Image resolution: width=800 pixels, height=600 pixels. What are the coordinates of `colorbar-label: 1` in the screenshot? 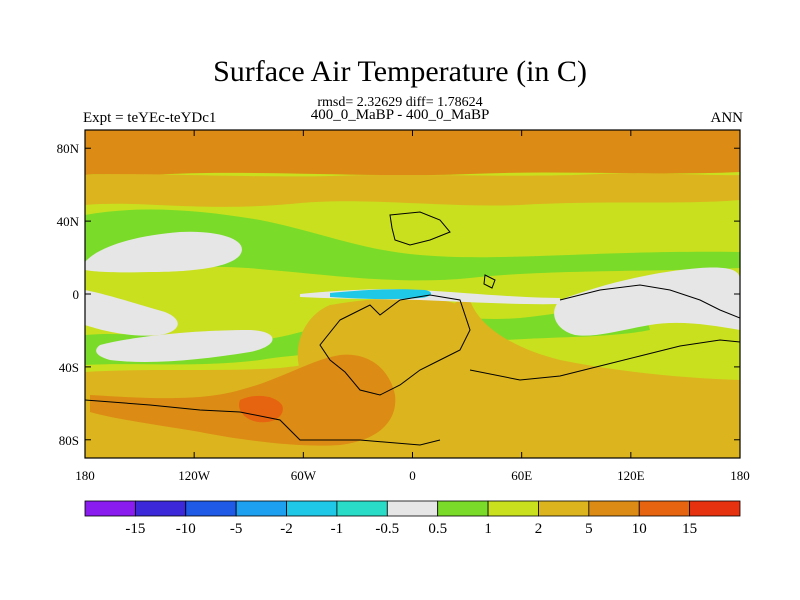 It's located at (488, 529).